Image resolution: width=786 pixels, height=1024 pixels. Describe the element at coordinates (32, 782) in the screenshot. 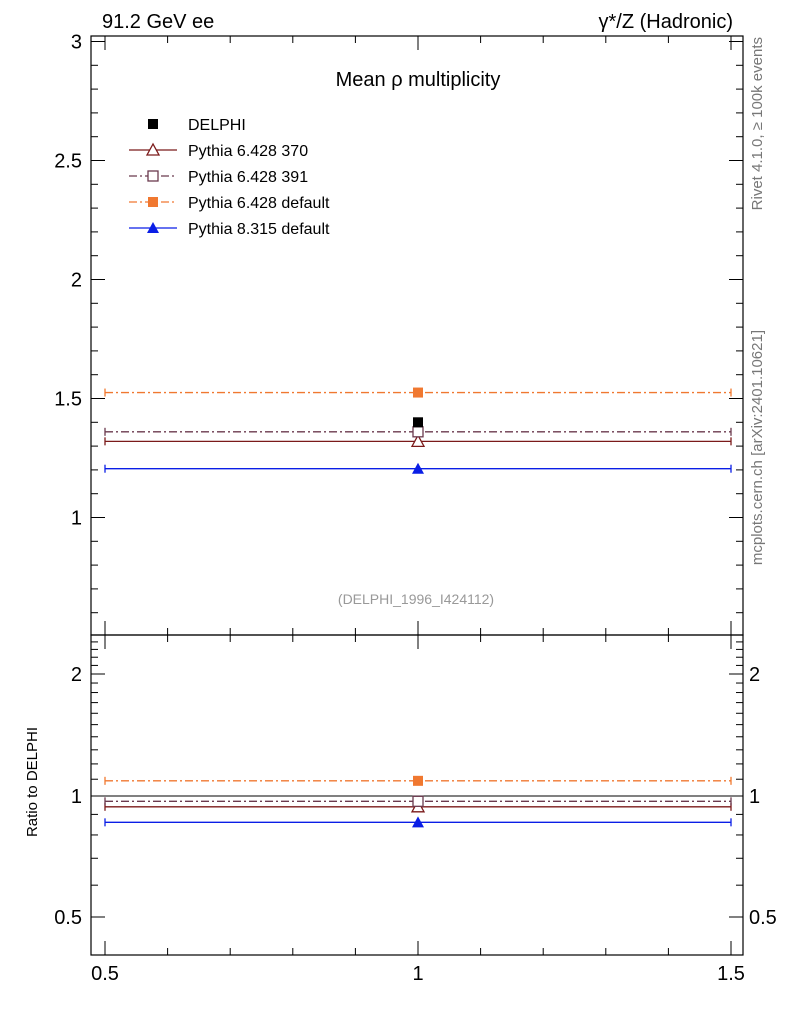

I see `ratio-ylabel: Ratio to DELPHI` at that location.